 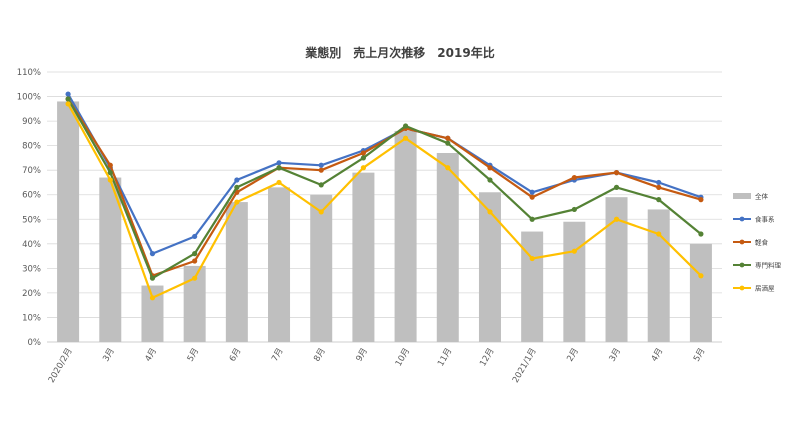 I want to click on y-tick-label: 80%, so click(x=31, y=147).